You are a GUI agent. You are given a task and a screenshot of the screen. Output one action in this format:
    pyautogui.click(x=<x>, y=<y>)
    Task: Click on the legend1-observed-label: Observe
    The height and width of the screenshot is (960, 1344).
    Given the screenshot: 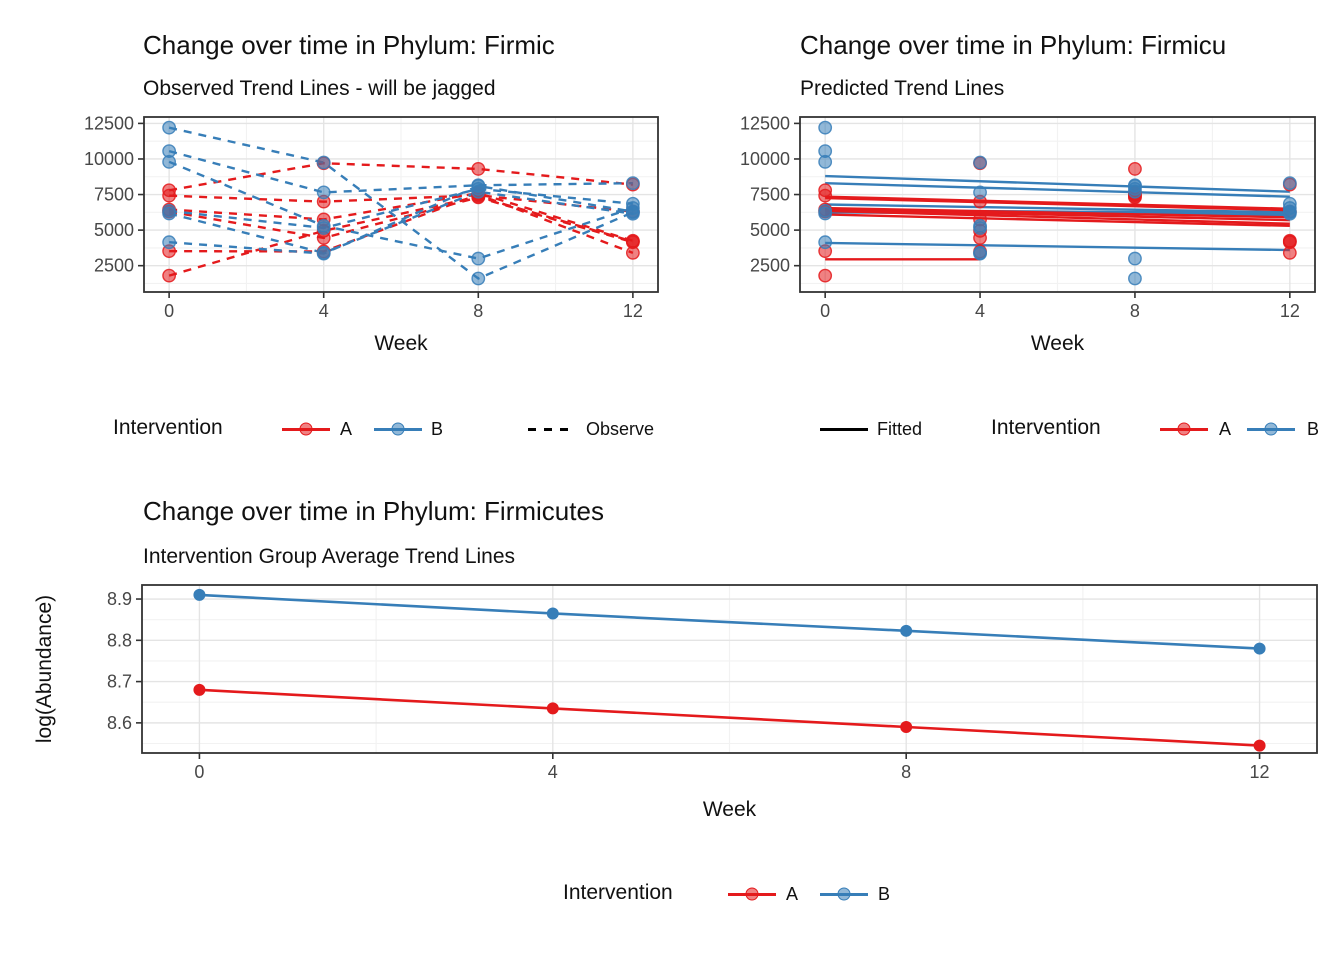 What is the action you would take?
    pyautogui.click(x=620, y=429)
    